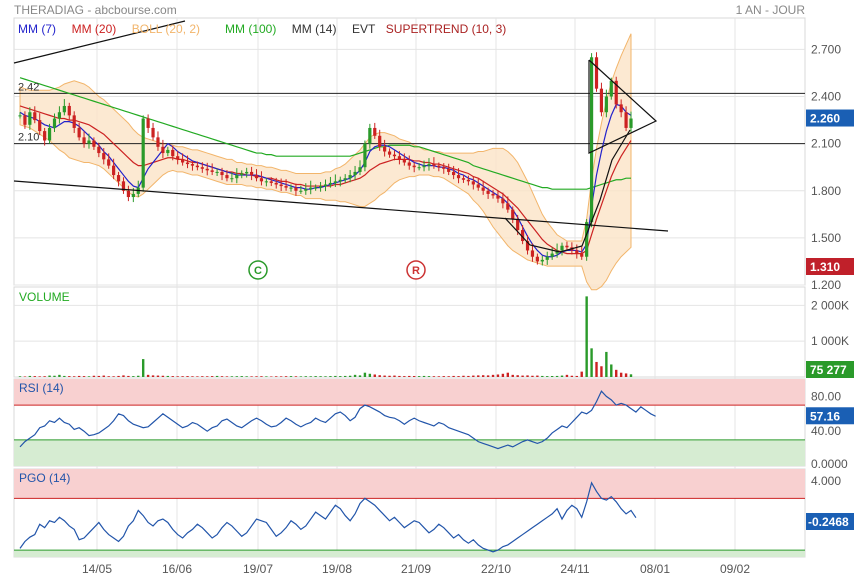 This screenshot has width=855, height=580. I want to click on rsi-tick-label: 0.0000, so click(829, 464).